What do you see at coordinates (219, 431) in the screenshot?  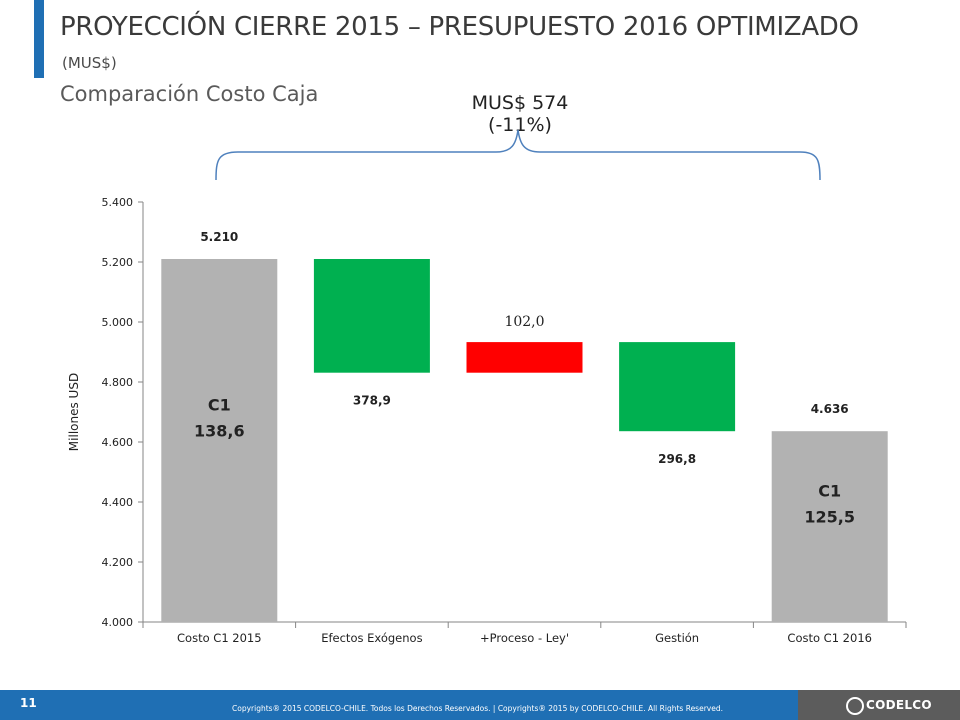 I see `bar-inner-value: 138,6` at bounding box center [219, 431].